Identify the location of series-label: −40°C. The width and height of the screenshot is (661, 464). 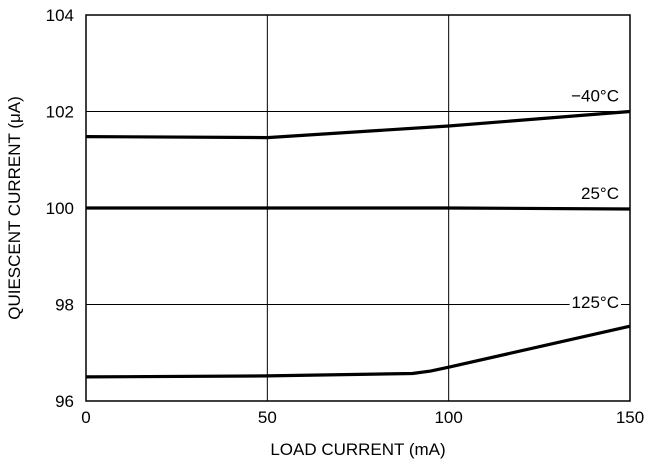
(595, 96).